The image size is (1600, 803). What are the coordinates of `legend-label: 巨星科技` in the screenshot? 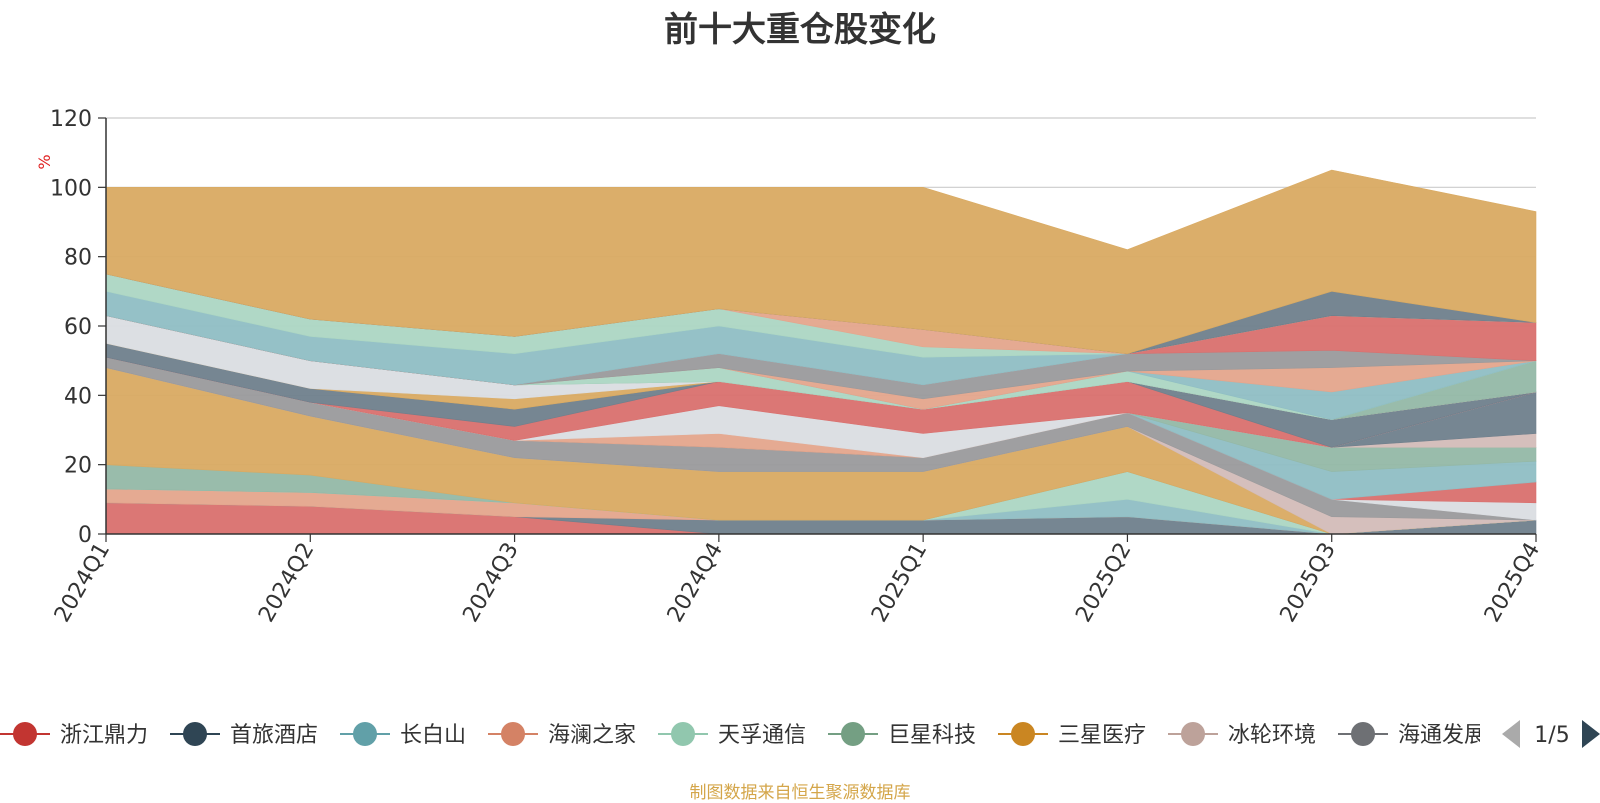 It's located at (932, 735).